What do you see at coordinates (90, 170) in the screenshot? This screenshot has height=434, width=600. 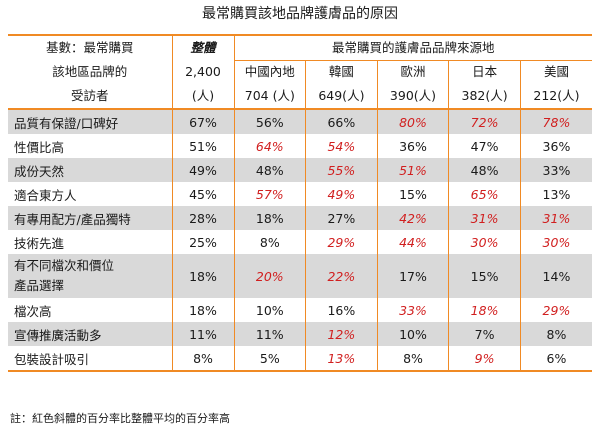 I see `row-label: 成份天然` at bounding box center [90, 170].